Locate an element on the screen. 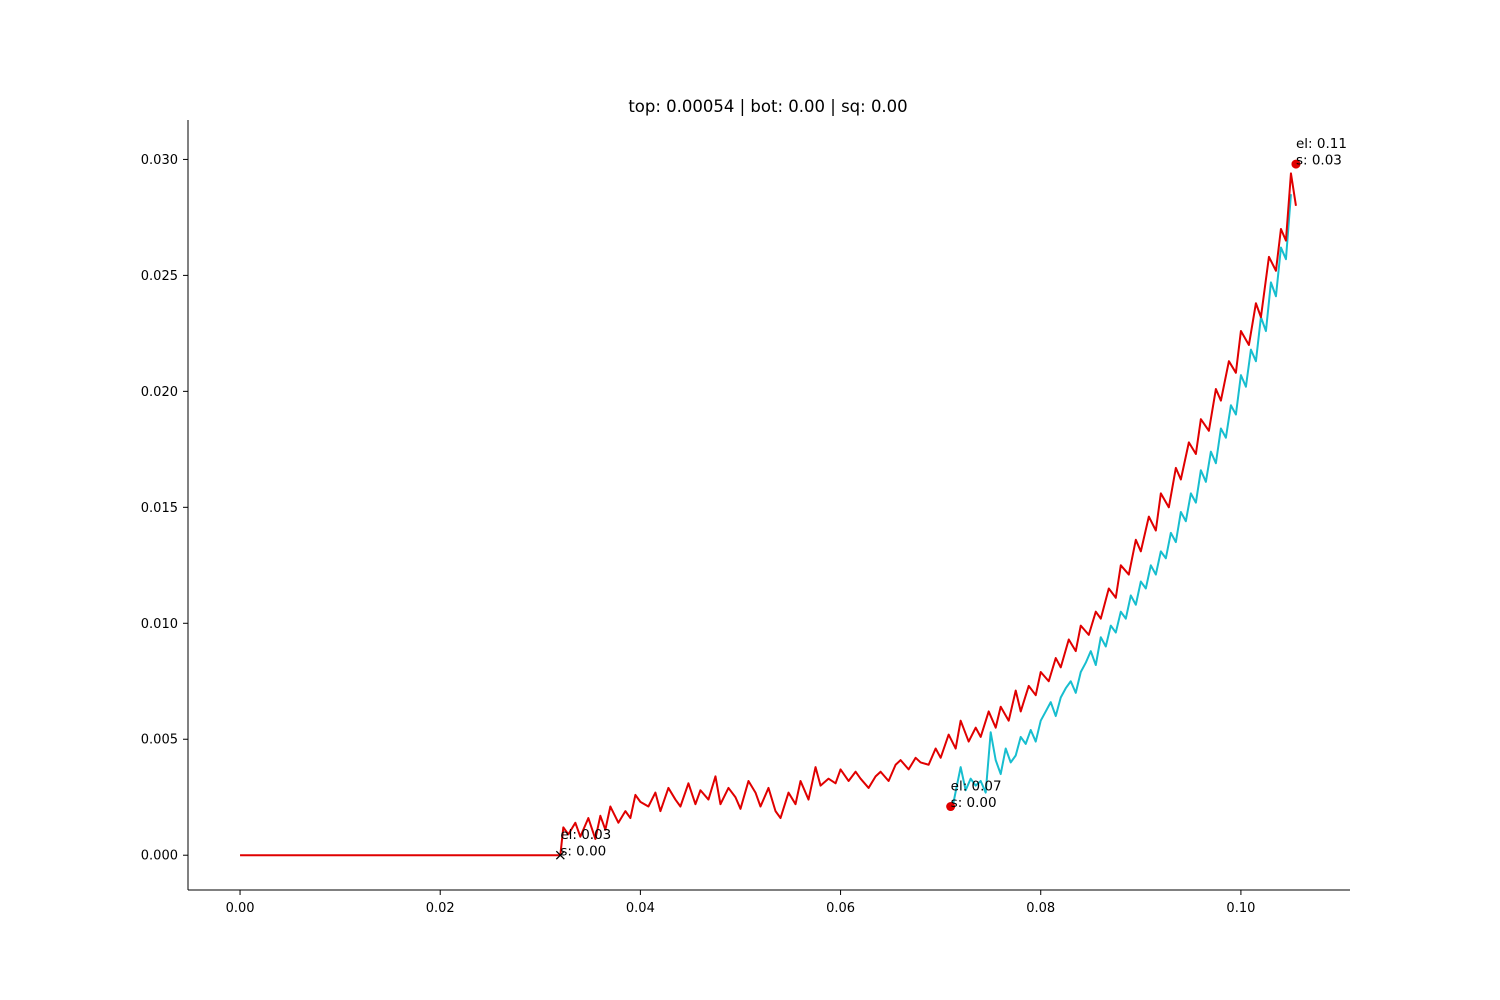  annotation-label: s: 0.03 is located at coordinates (1319, 161).